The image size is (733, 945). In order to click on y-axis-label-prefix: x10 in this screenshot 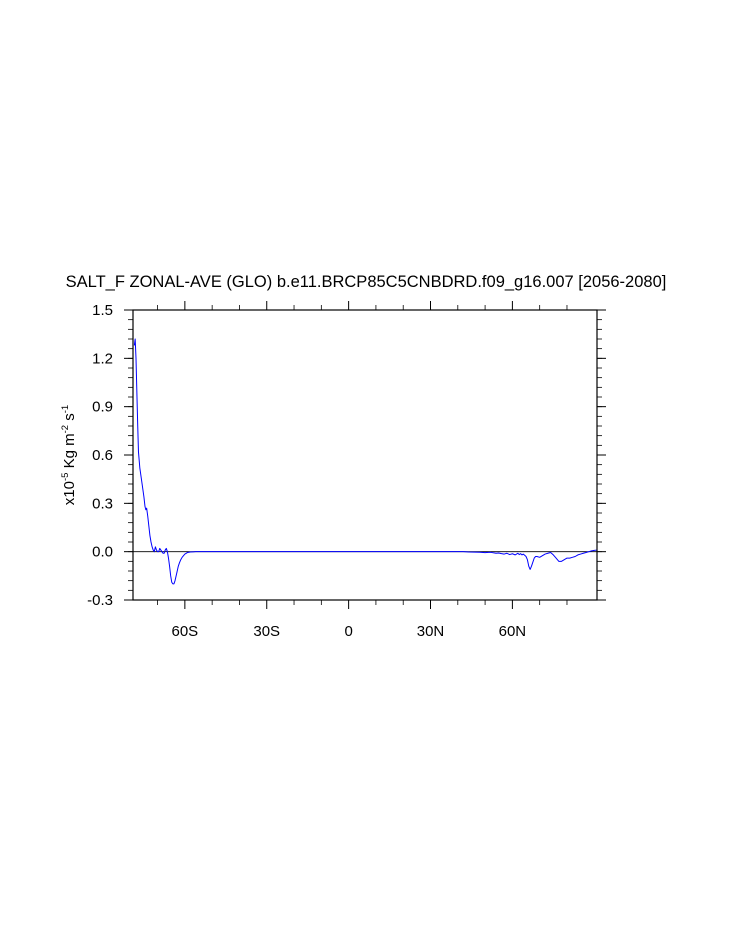, I will do `click(69, 493)`.